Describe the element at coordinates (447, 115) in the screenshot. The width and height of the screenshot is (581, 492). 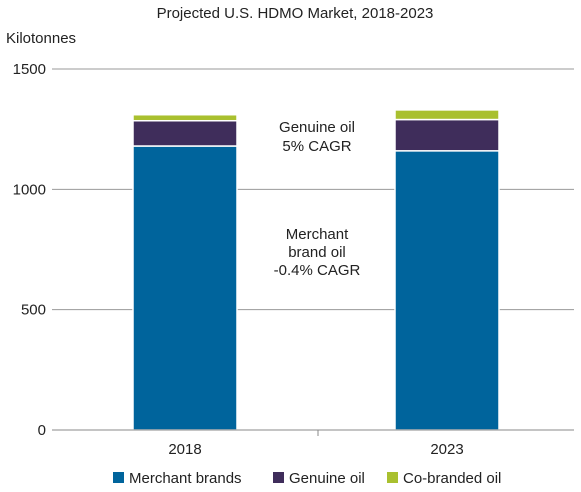
I see `bar-2023-co-branded-oil` at that location.